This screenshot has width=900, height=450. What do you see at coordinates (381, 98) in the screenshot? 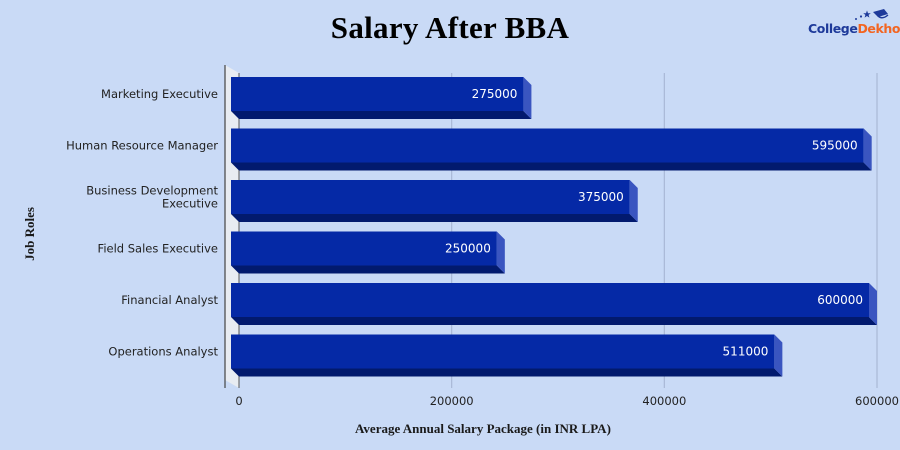
I see `bar-1: 275000` at bounding box center [381, 98].